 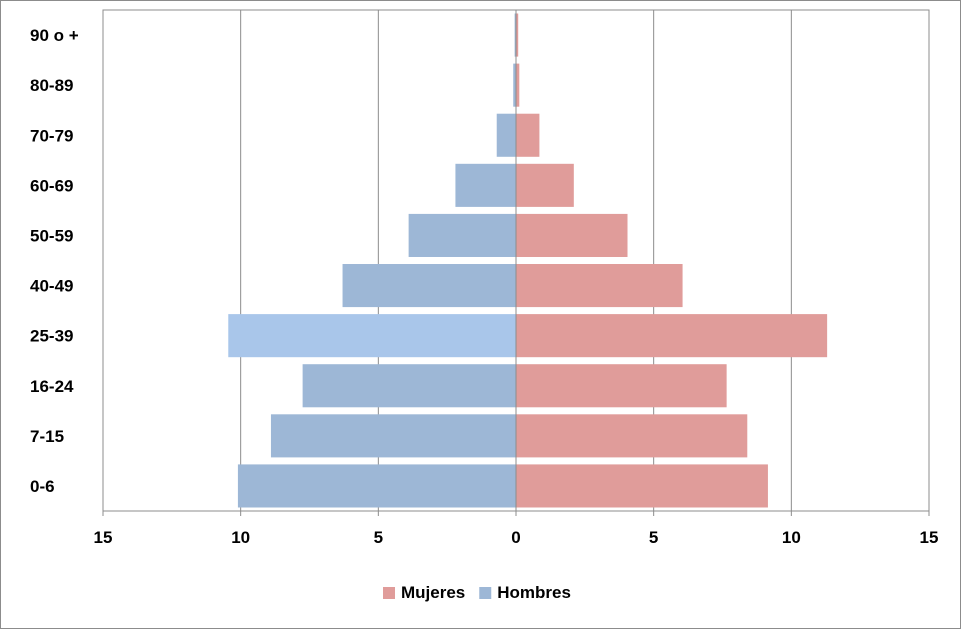 I want to click on legend-label-hombres: Hombres, so click(x=534, y=592).